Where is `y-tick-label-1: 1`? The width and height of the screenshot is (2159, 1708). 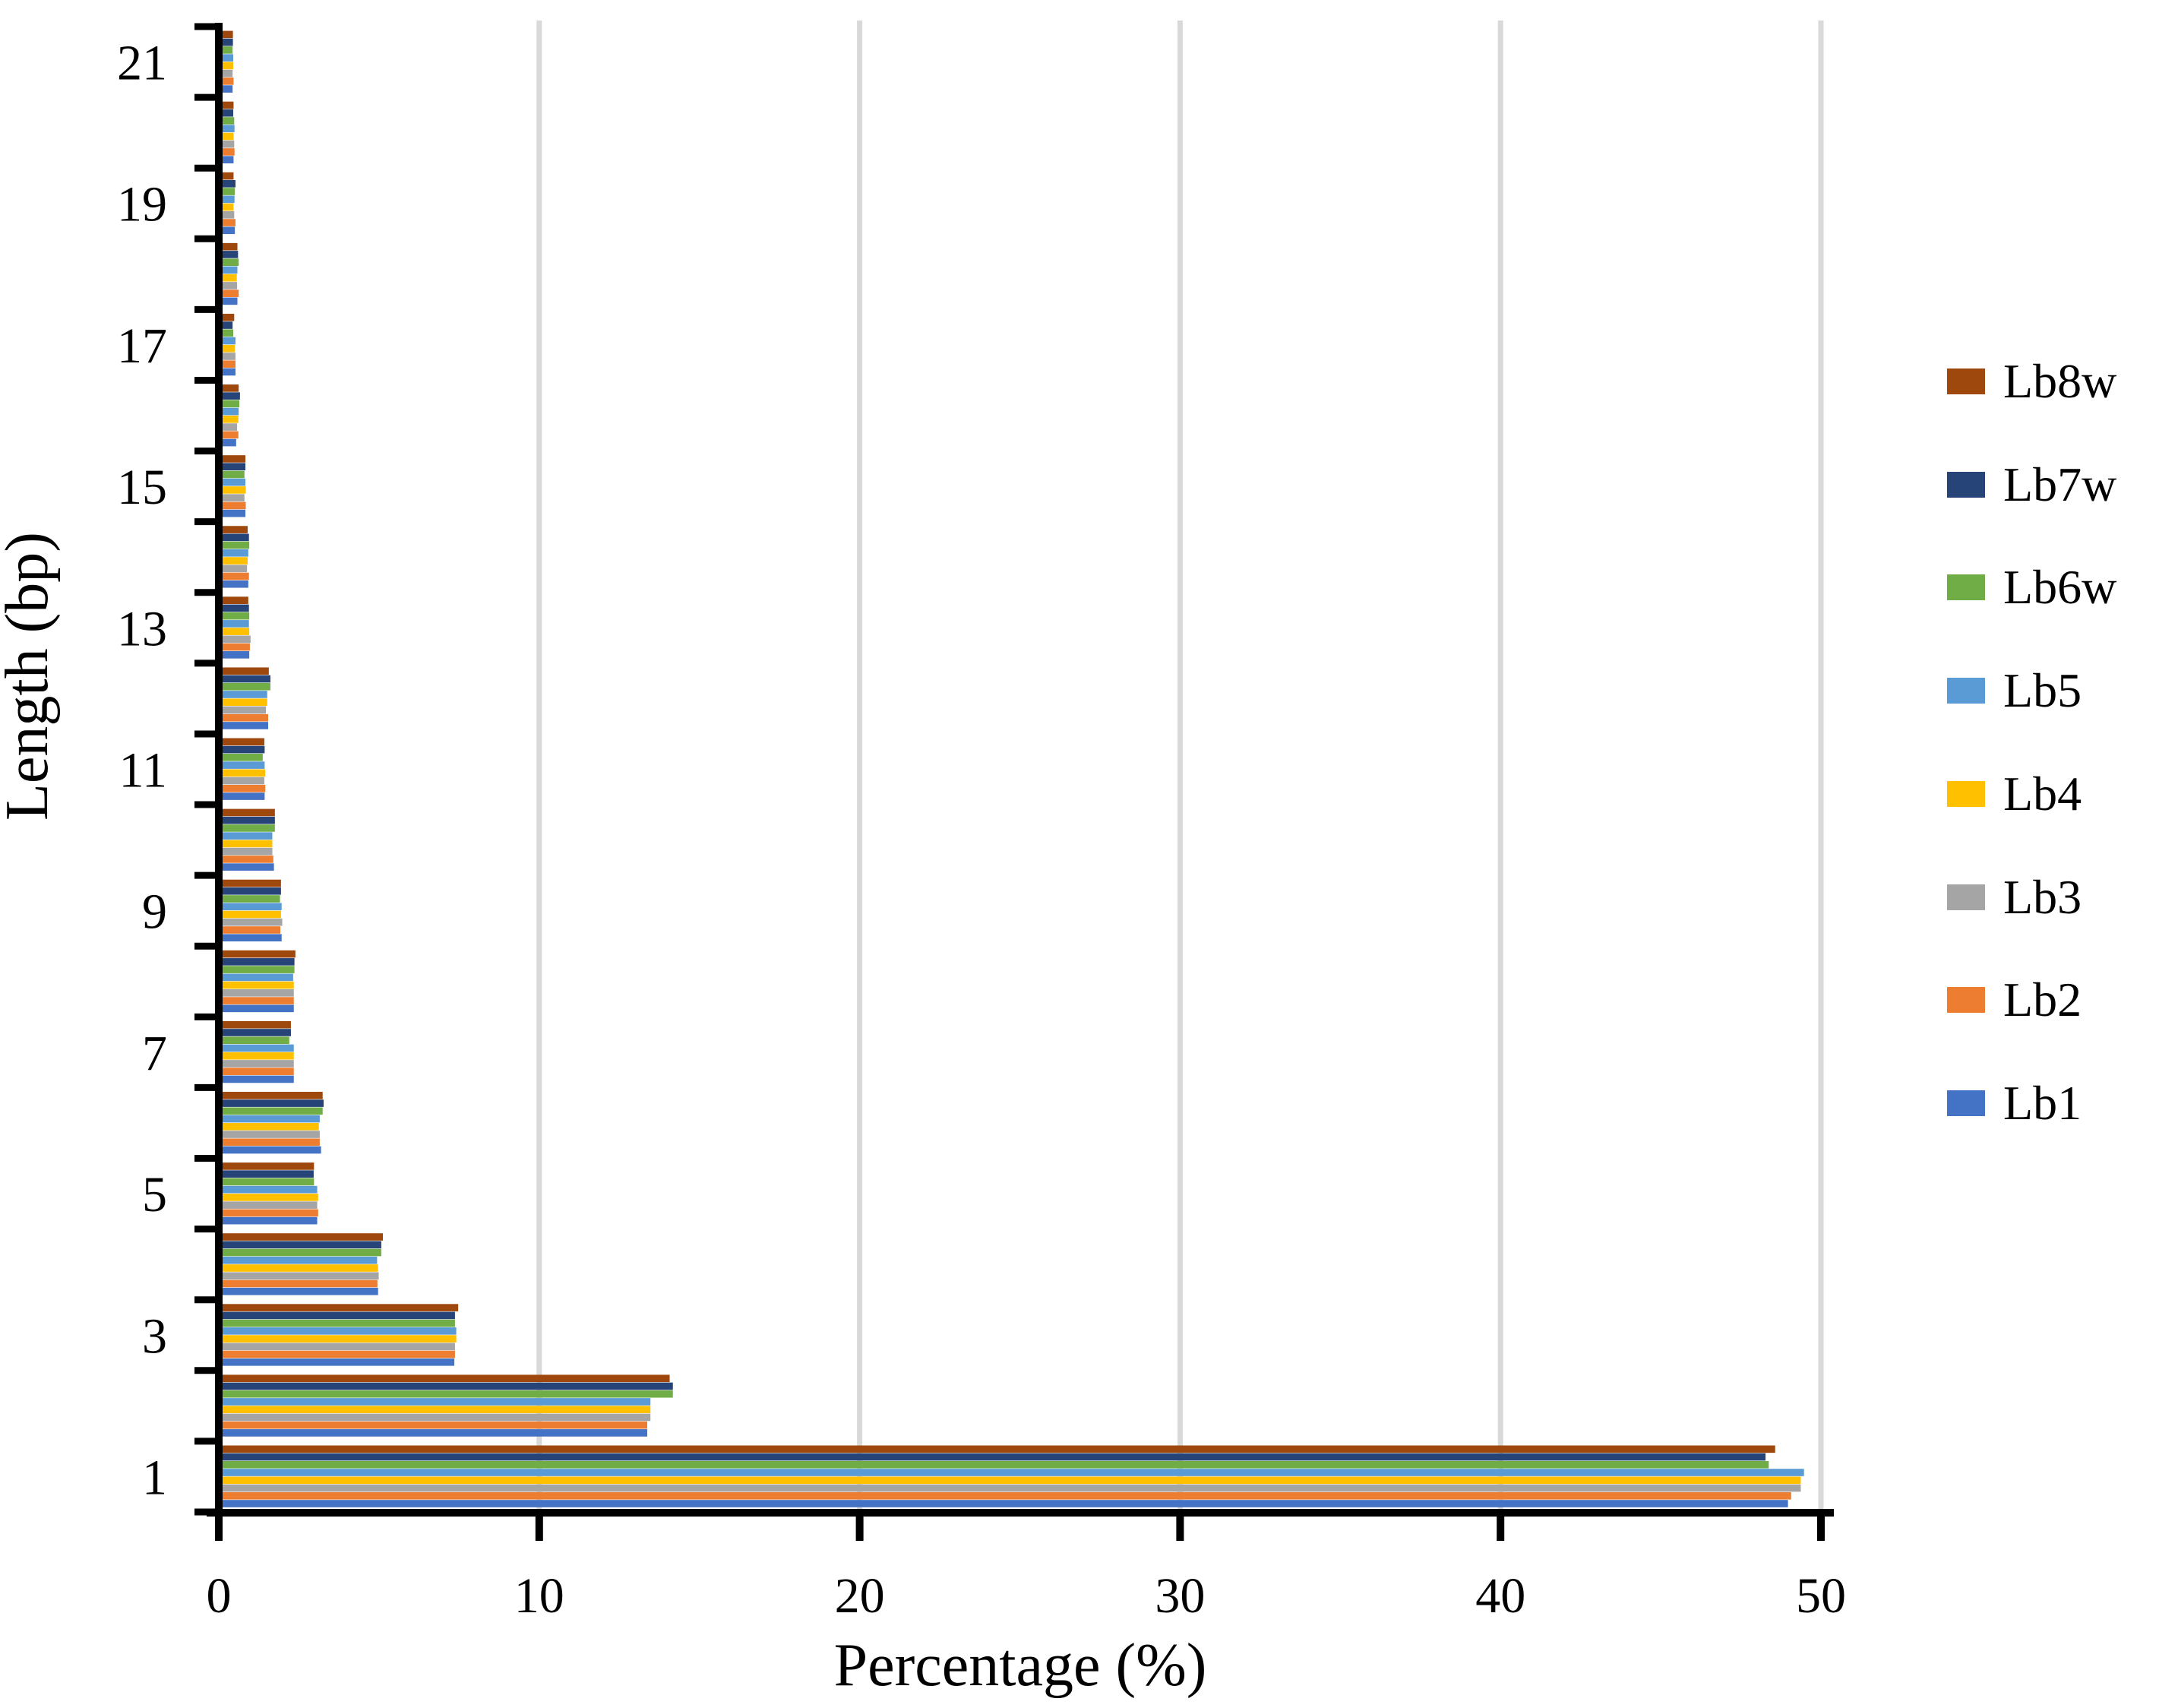
y-tick-label-1: 1 is located at coordinates (155, 1477).